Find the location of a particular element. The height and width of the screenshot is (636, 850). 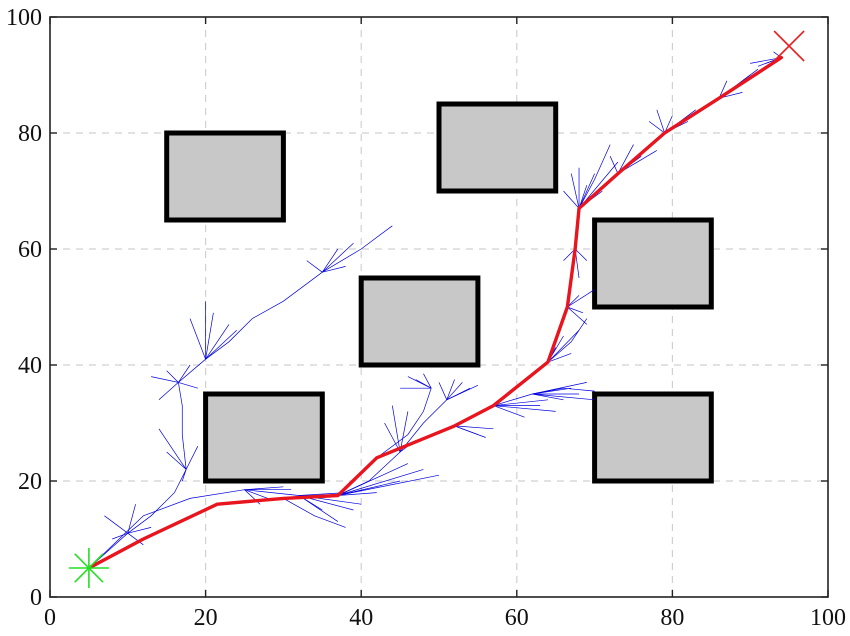

x-tick-label: 60 is located at coordinates (517, 618).